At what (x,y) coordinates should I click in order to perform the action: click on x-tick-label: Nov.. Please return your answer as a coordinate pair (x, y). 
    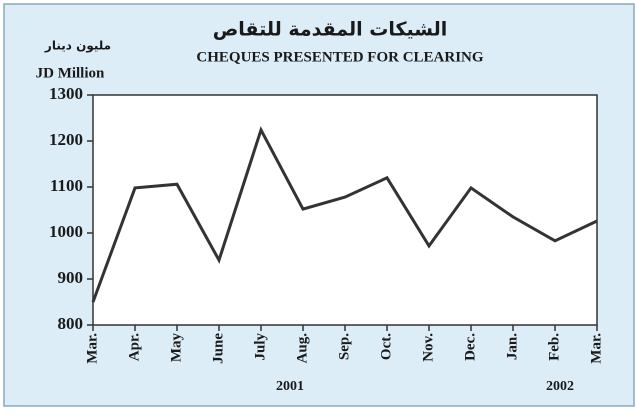
    Looking at the image, I should click on (428, 347).